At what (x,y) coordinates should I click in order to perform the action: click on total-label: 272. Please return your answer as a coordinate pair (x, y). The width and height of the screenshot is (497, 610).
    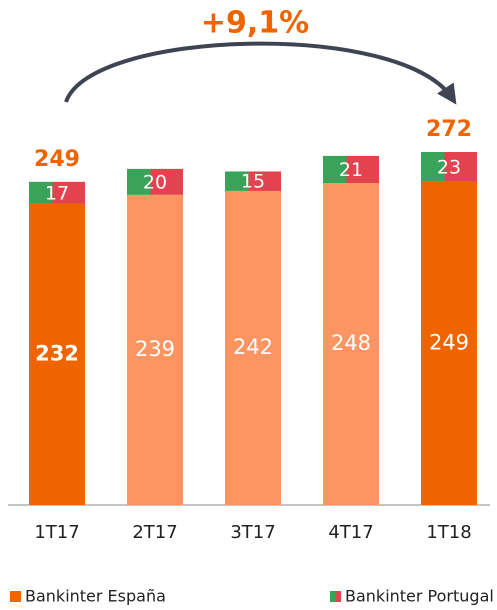
    Looking at the image, I should click on (449, 129).